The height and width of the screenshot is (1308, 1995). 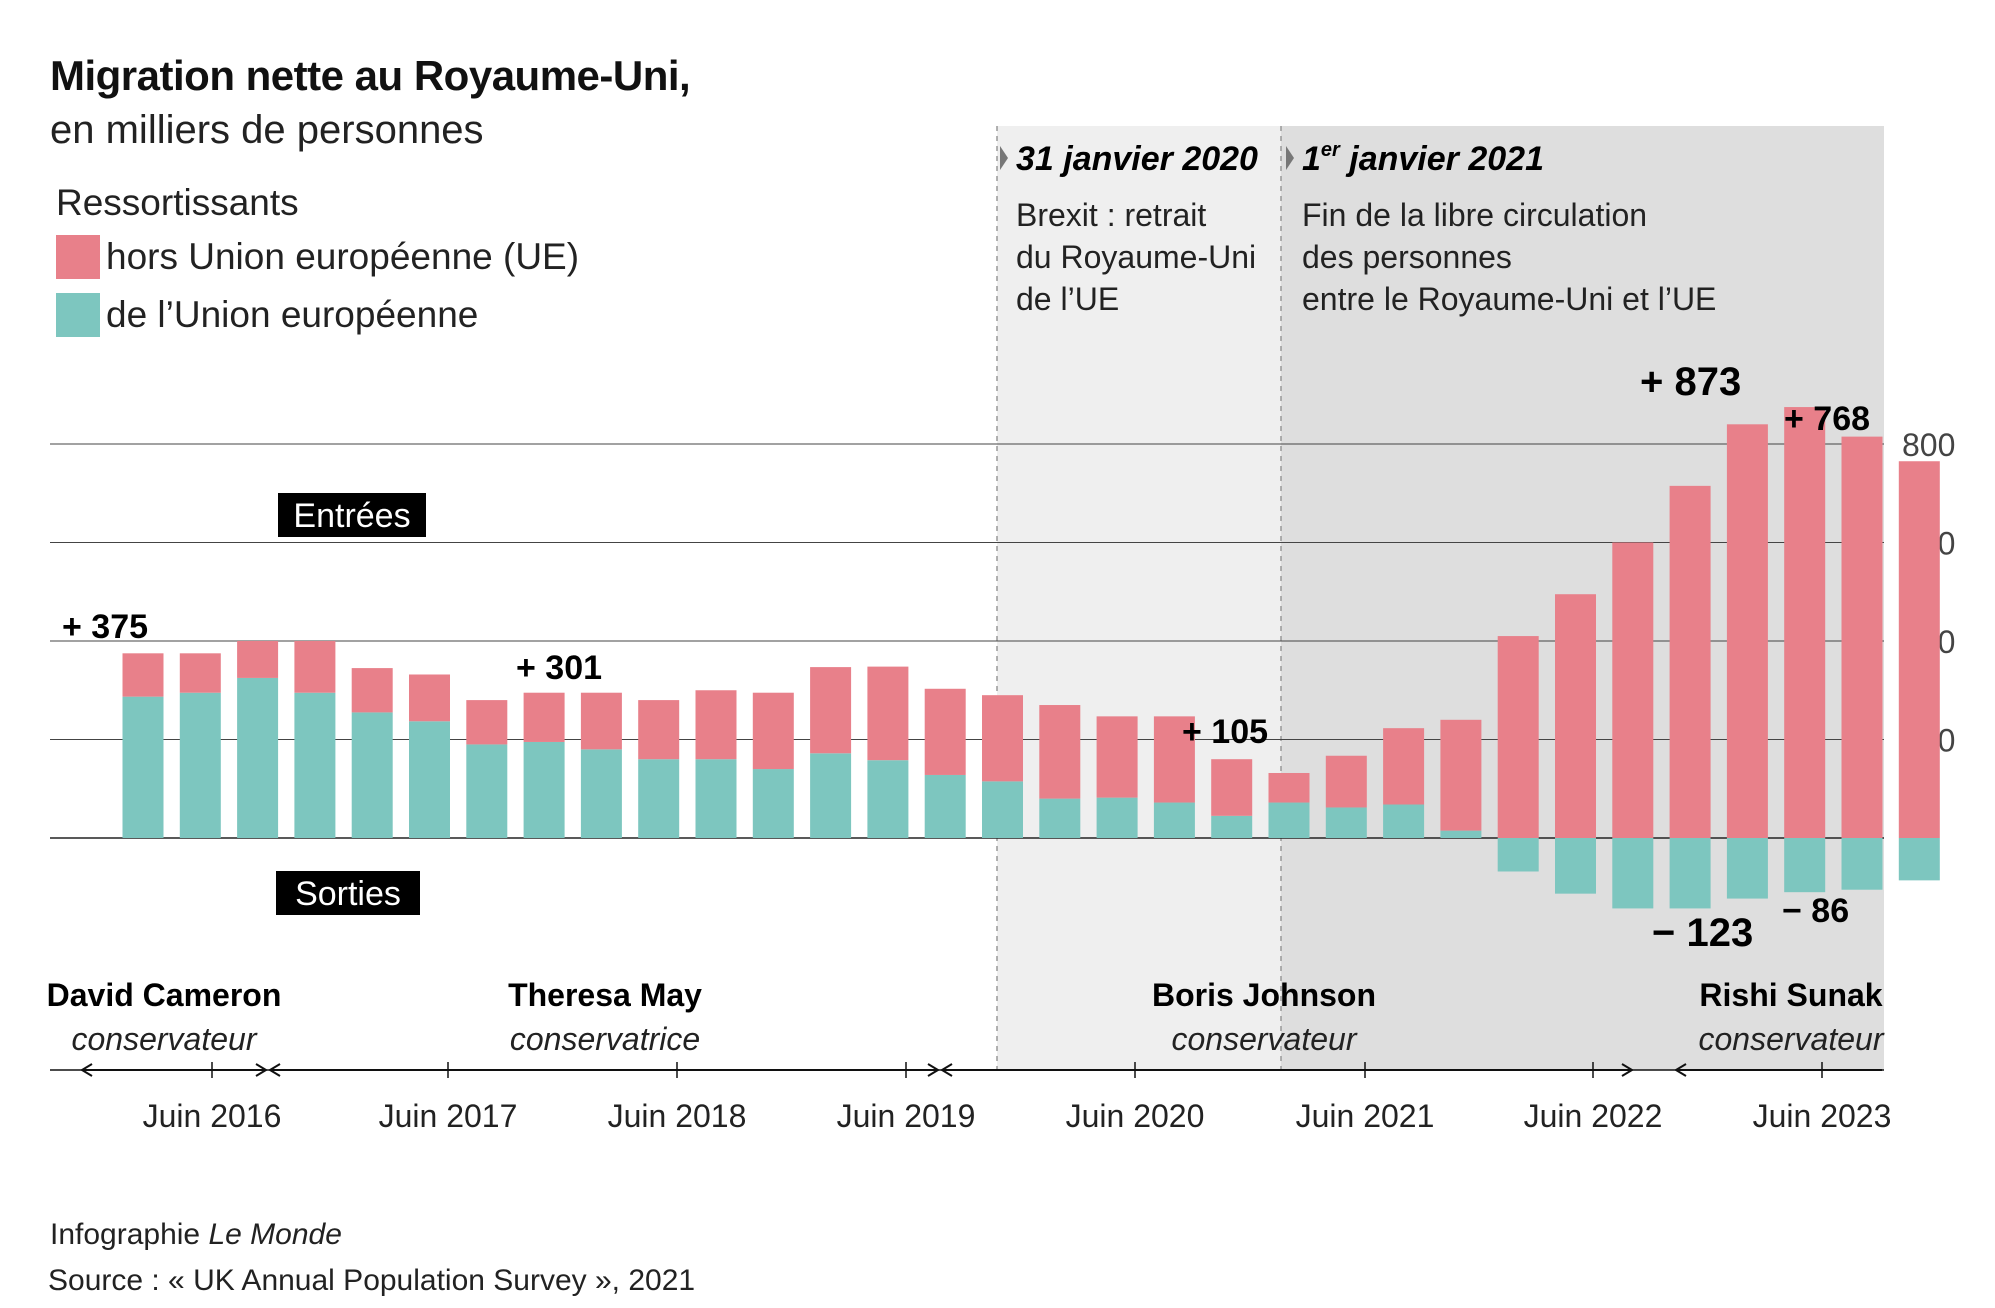 What do you see at coordinates (1407, 257) in the screenshot?
I see `event-text-free-movement-line2: des personnes` at bounding box center [1407, 257].